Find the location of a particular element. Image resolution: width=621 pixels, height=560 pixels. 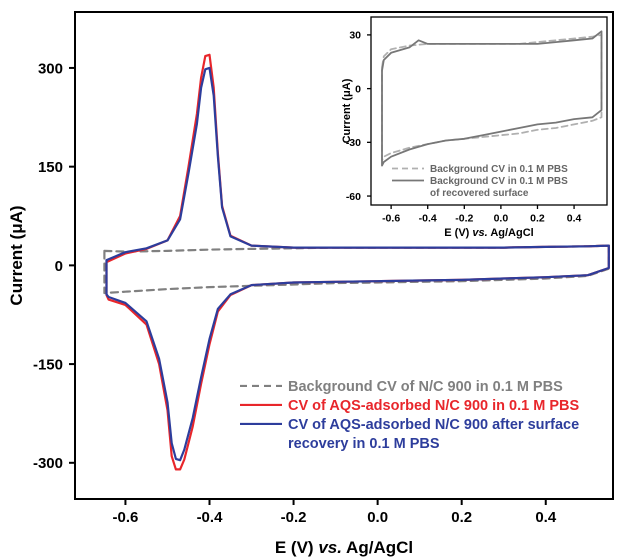

inset-plot-frame is located at coordinates (489, 111).